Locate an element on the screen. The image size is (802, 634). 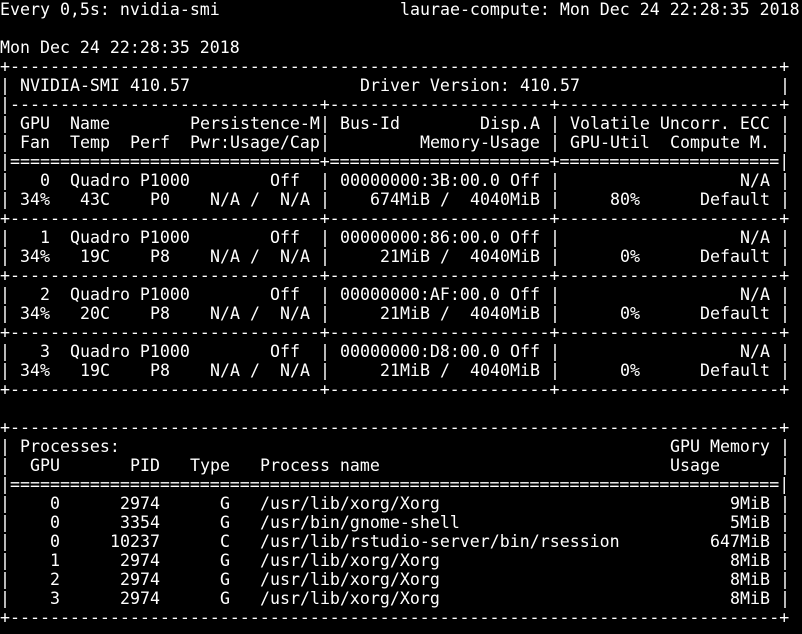
gpu-disp: Off is located at coordinates (525, 237).